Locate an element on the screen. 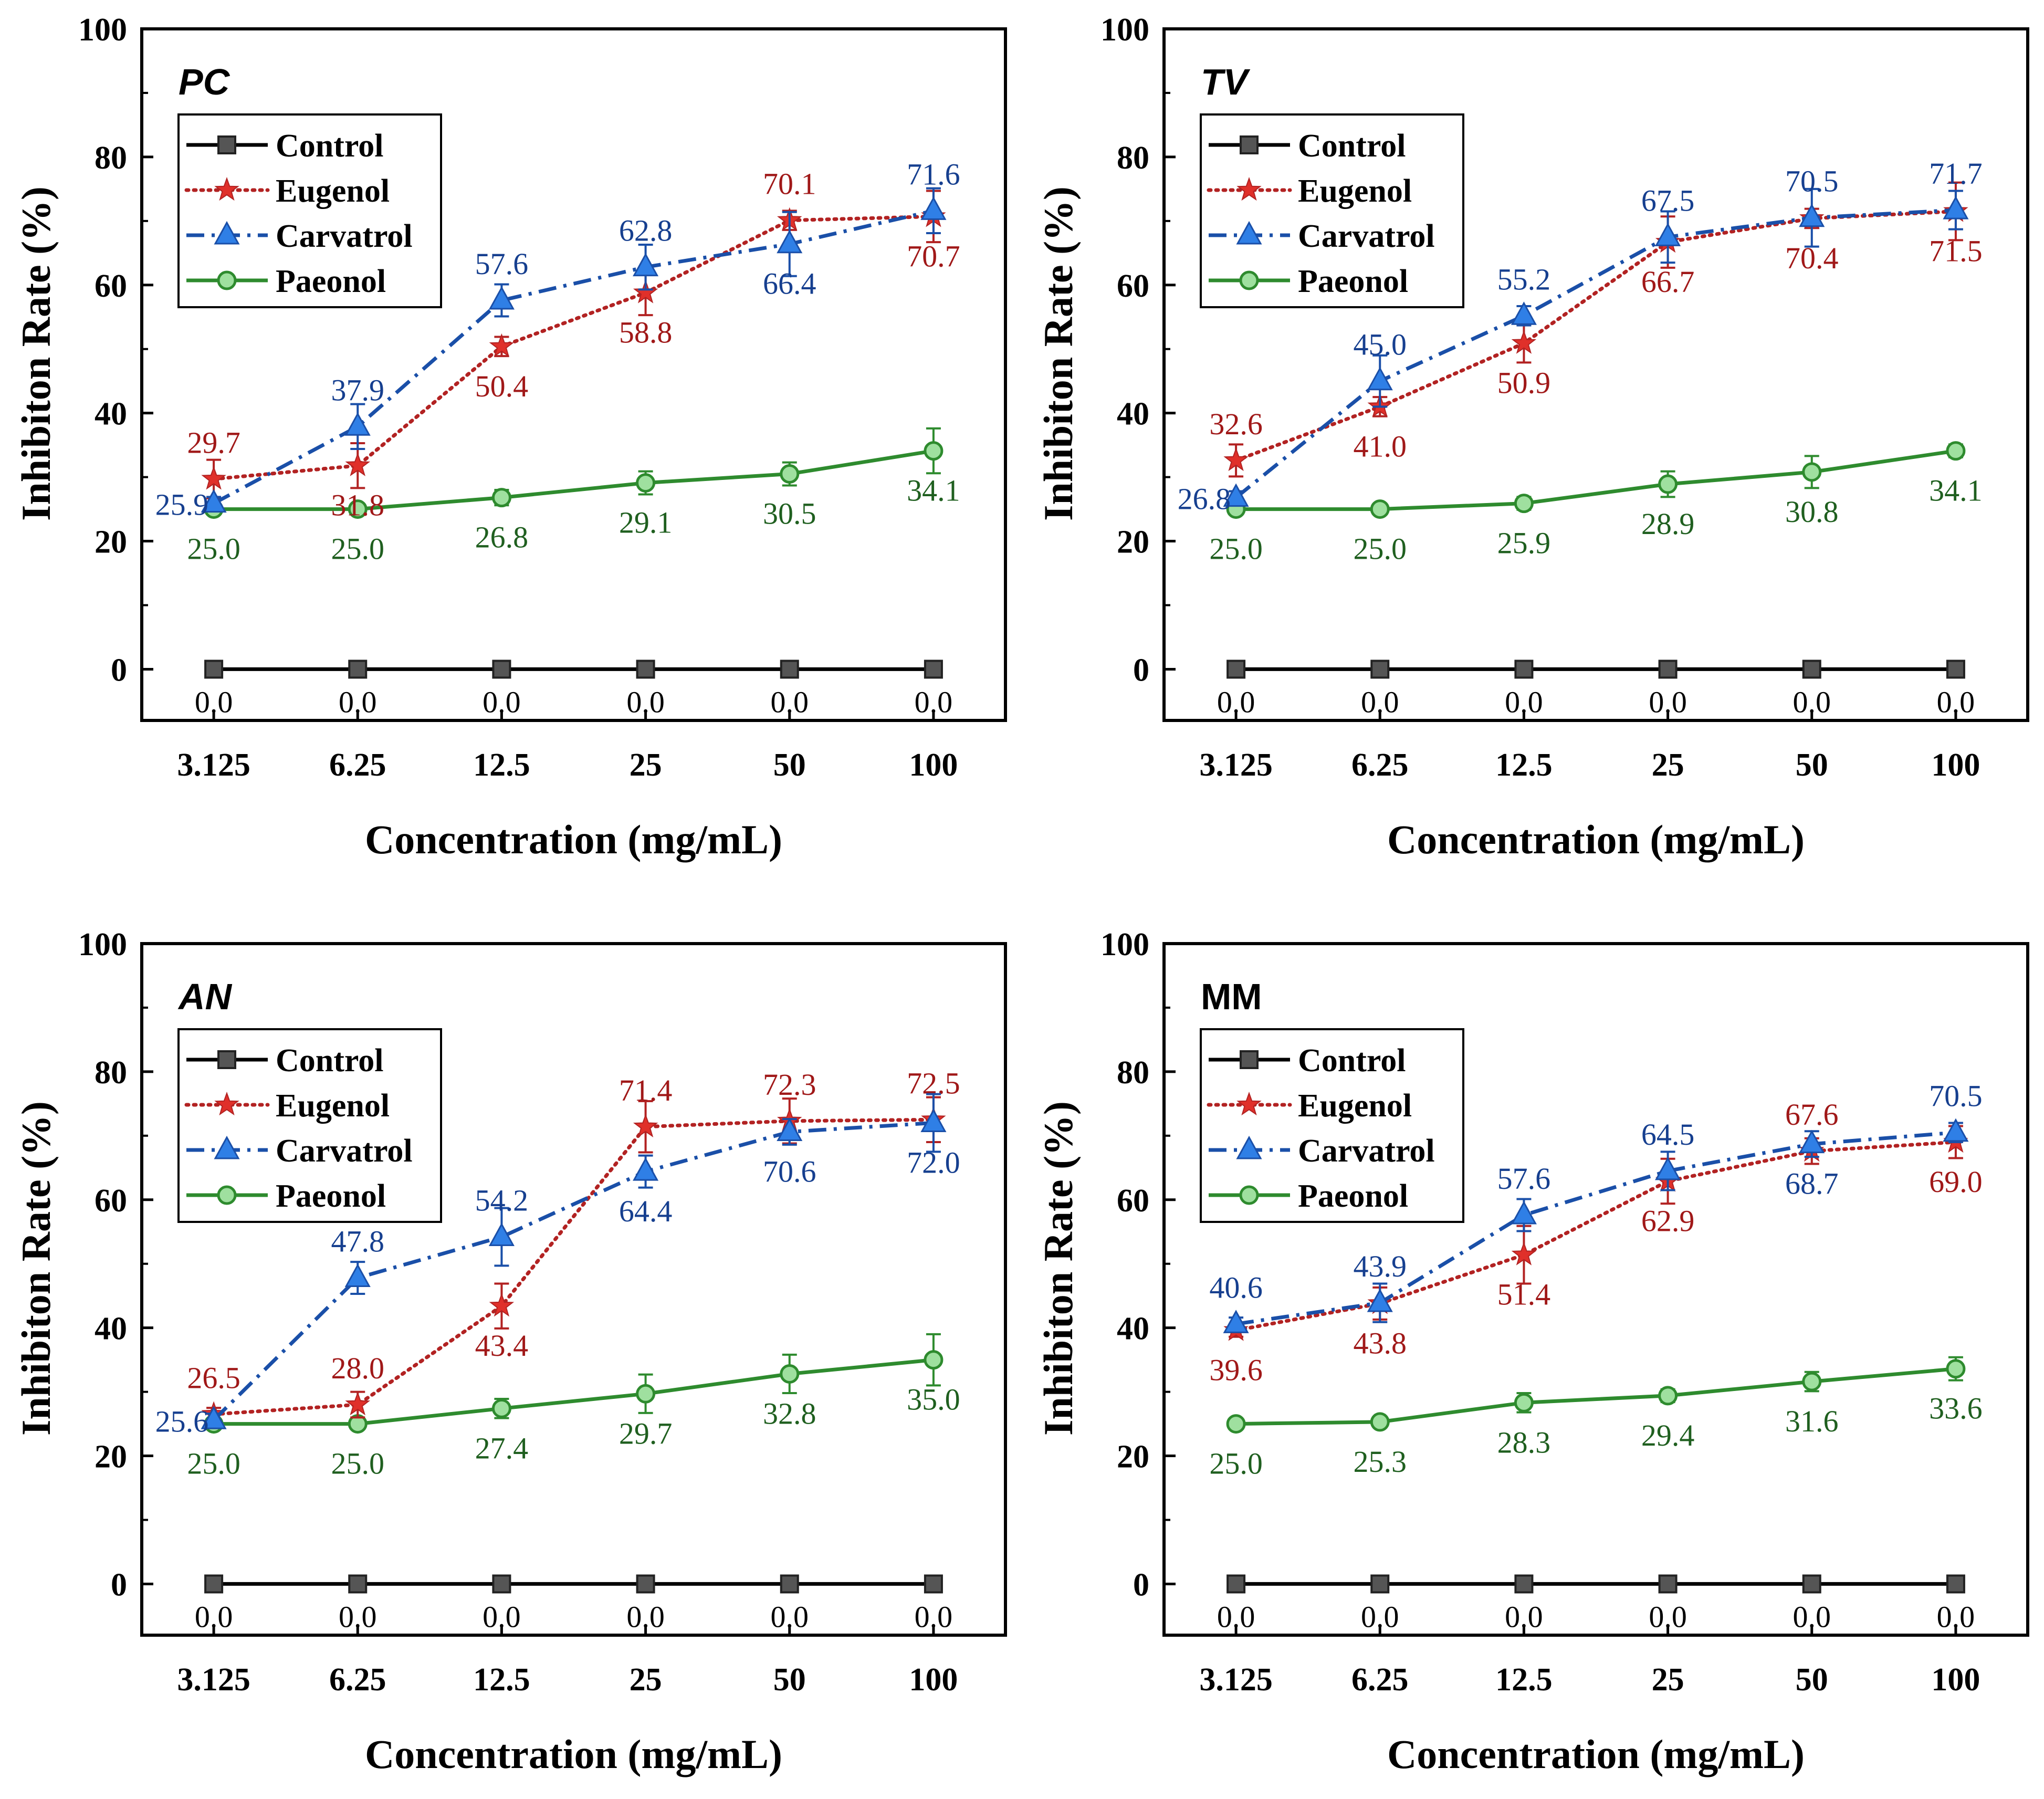 The image size is (2044, 1799). y-tick-label: 60 is located at coordinates (111, 286).